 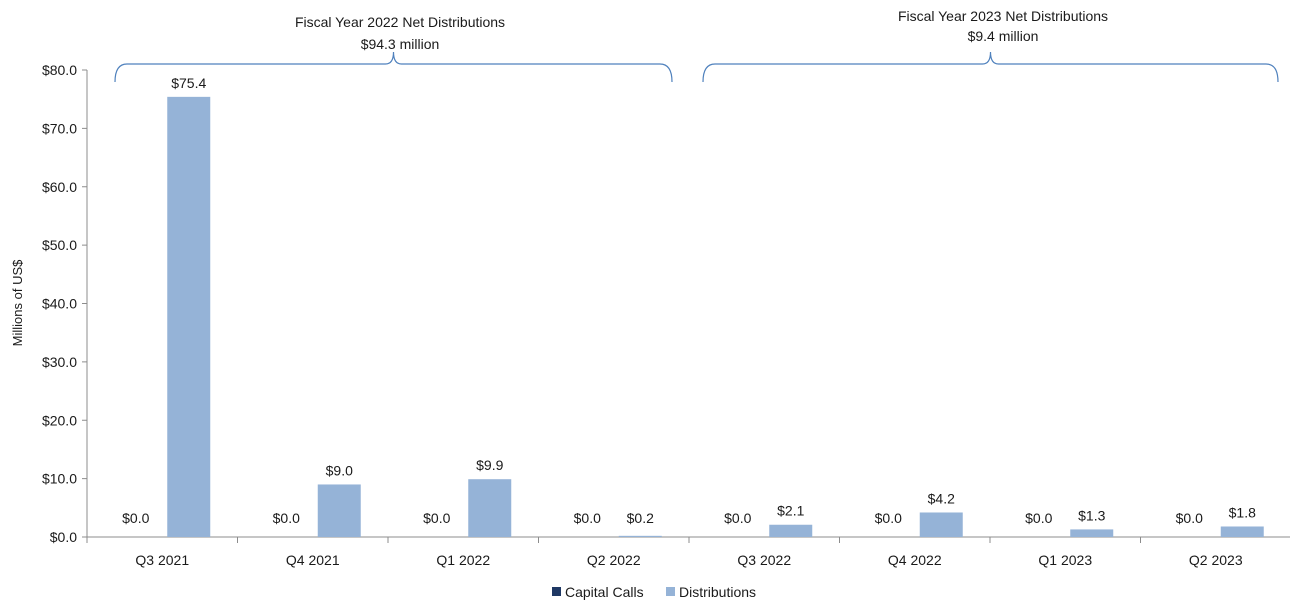 What do you see at coordinates (59, 128) in the screenshot?
I see `y-tick-label: $70.0` at bounding box center [59, 128].